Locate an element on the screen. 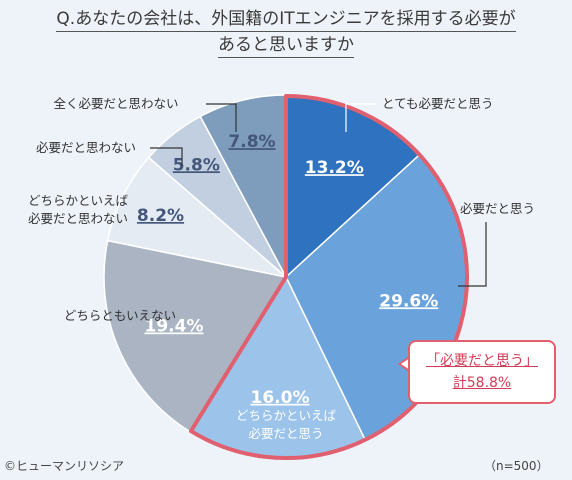 Image resolution: width=572 pixels, height=480 pixels. value-label-3: 19.4% is located at coordinates (174, 327).